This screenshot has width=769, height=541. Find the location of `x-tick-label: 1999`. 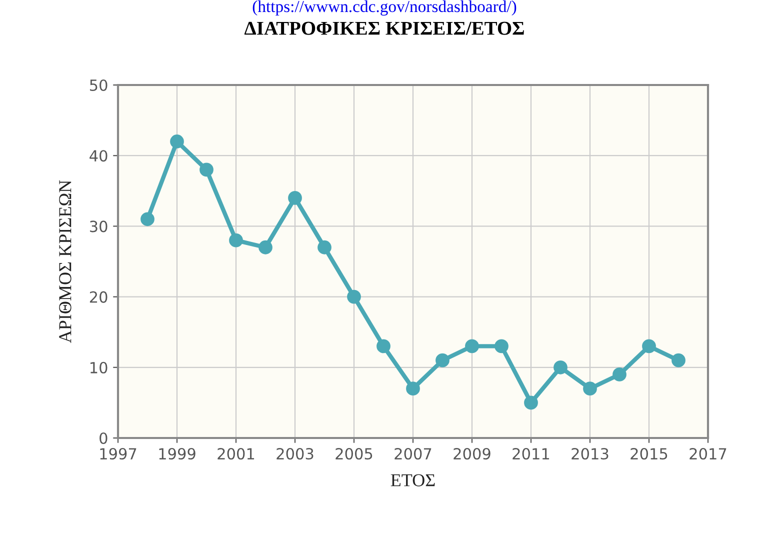

x-tick-label: 1999 is located at coordinates (177, 454).